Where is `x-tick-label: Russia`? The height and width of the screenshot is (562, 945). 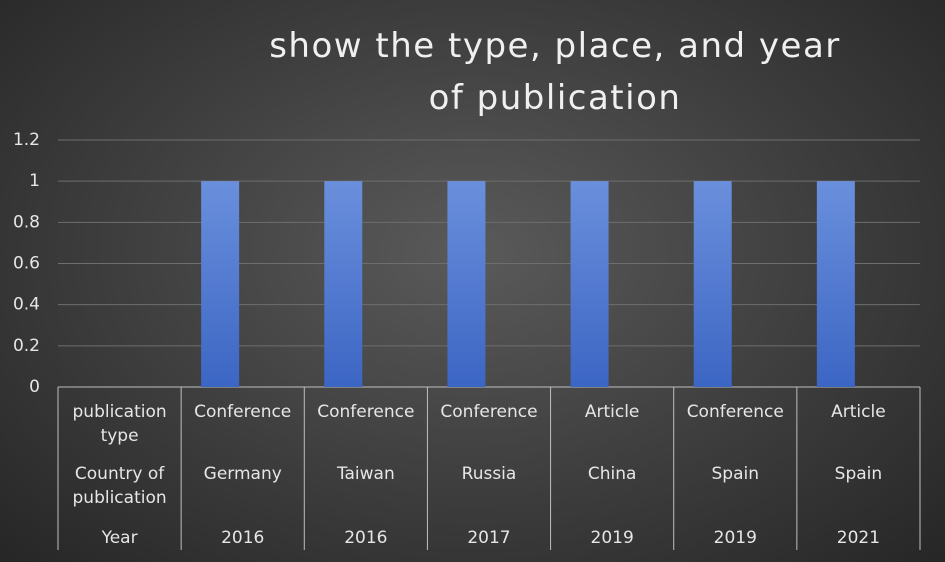 x-tick-label: Russia is located at coordinates (489, 474).